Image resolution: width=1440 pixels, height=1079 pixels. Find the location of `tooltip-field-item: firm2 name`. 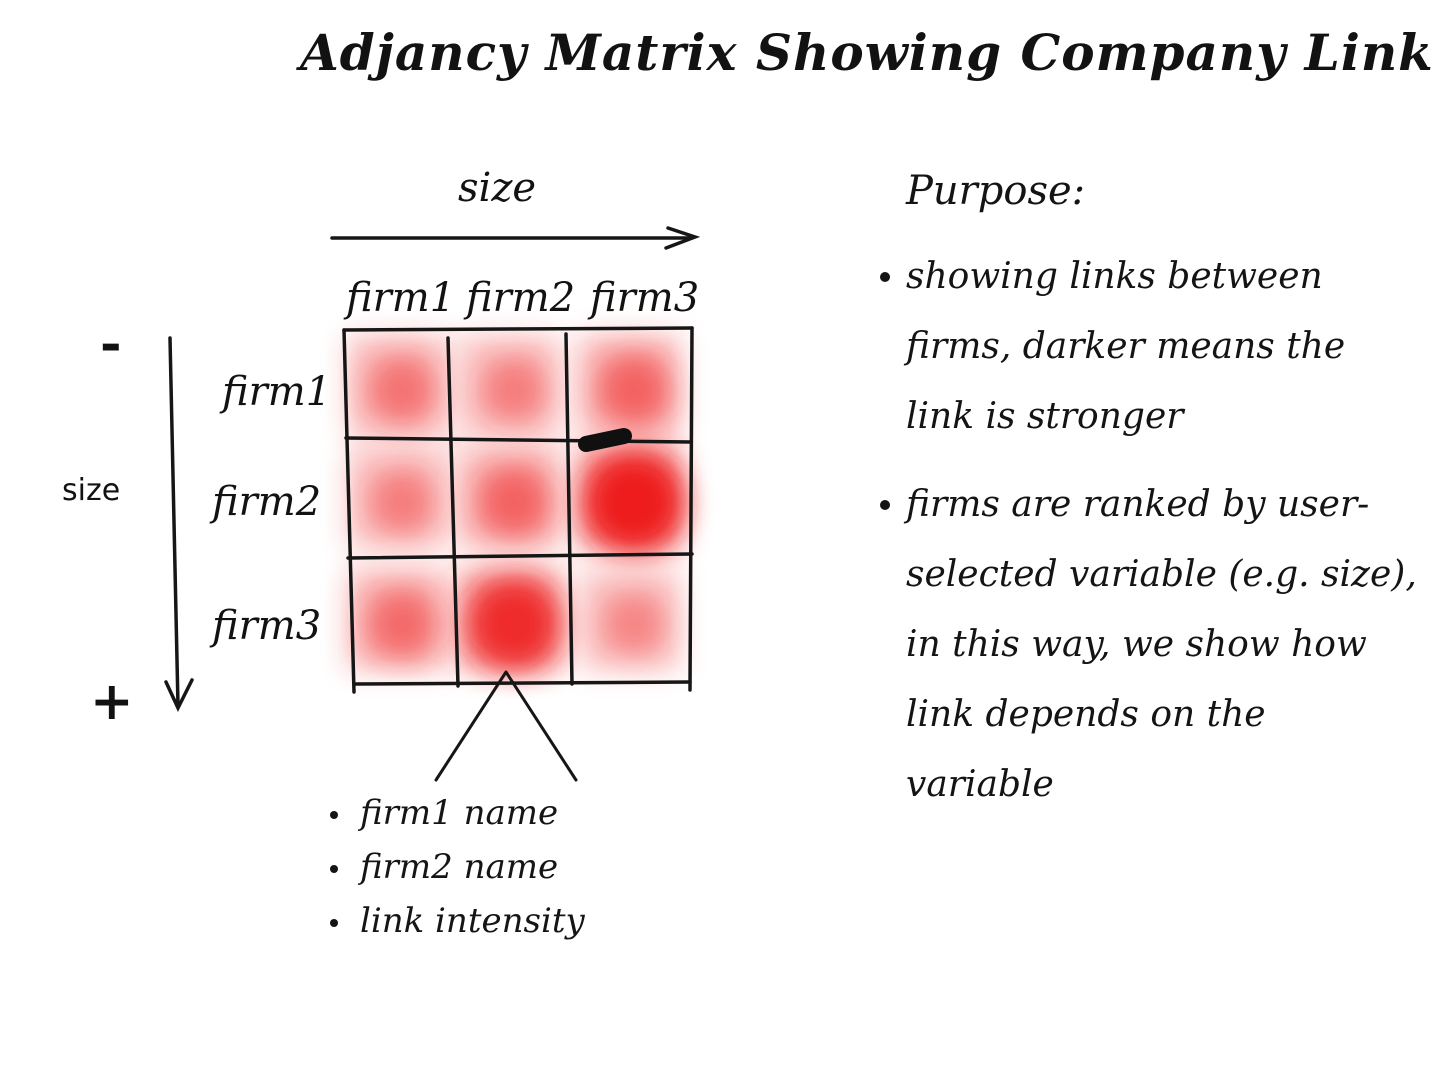

tooltip-field-item: firm2 name is located at coordinates (457, 867).